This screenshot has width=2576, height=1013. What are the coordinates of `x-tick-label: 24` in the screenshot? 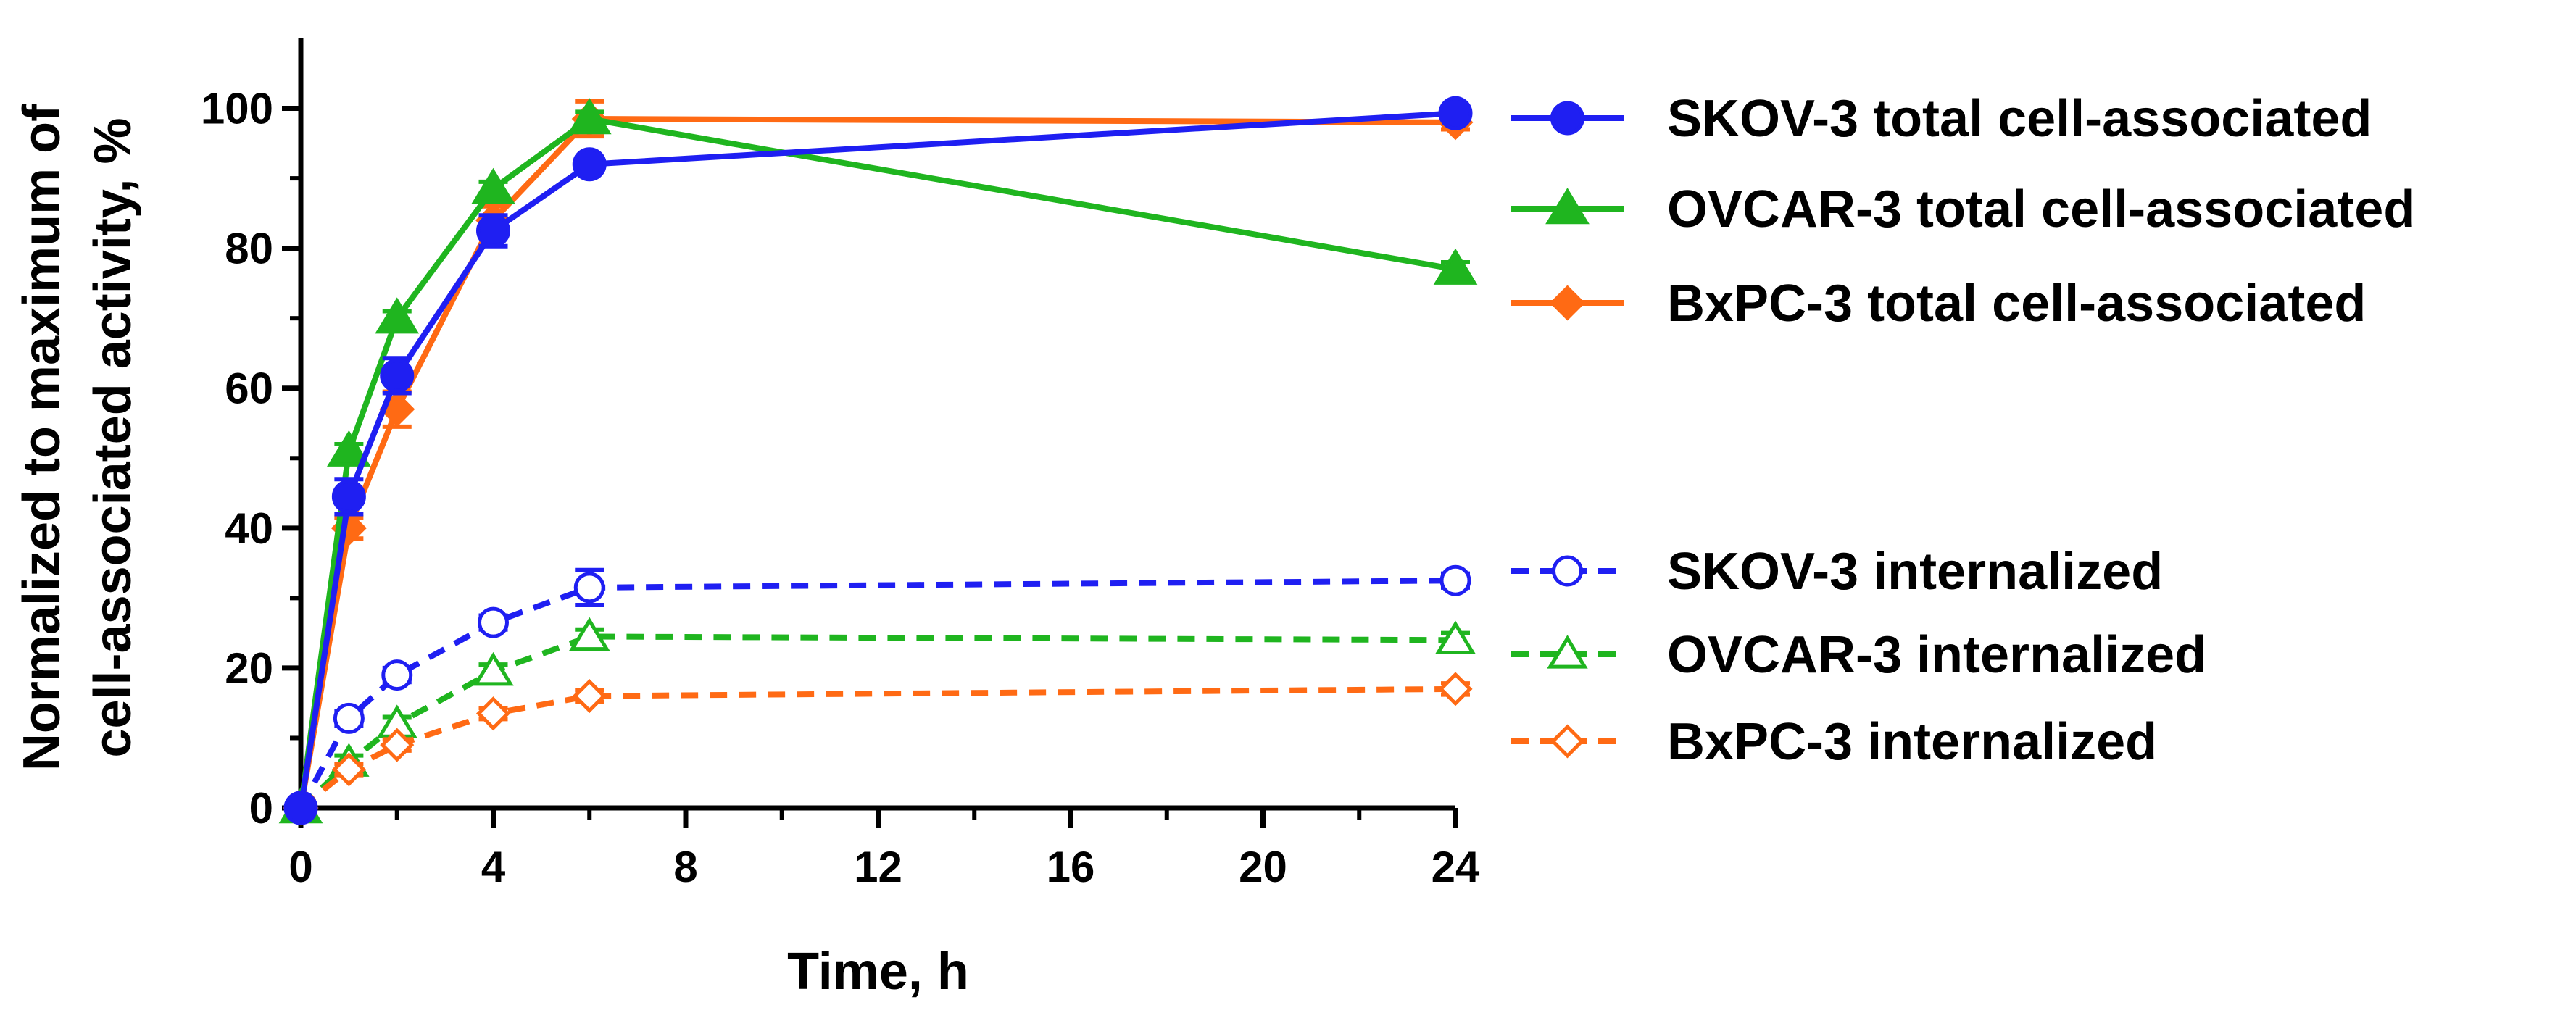 It's located at (1456, 867).